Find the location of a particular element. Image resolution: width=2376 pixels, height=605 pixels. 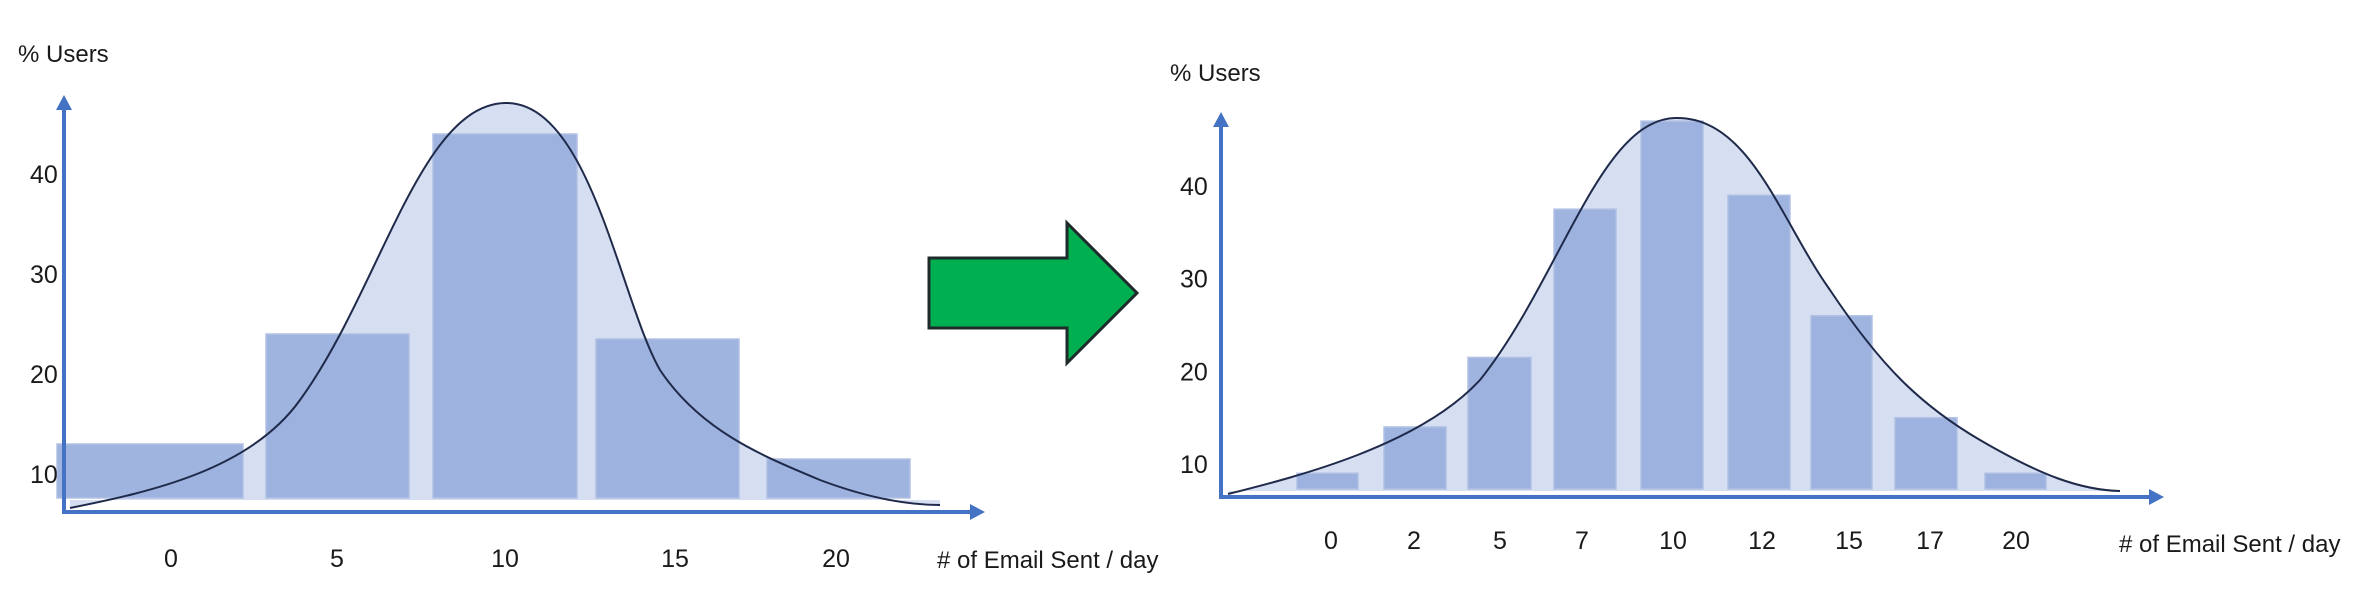

right-arrow-icon is located at coordinates (1033, 293).